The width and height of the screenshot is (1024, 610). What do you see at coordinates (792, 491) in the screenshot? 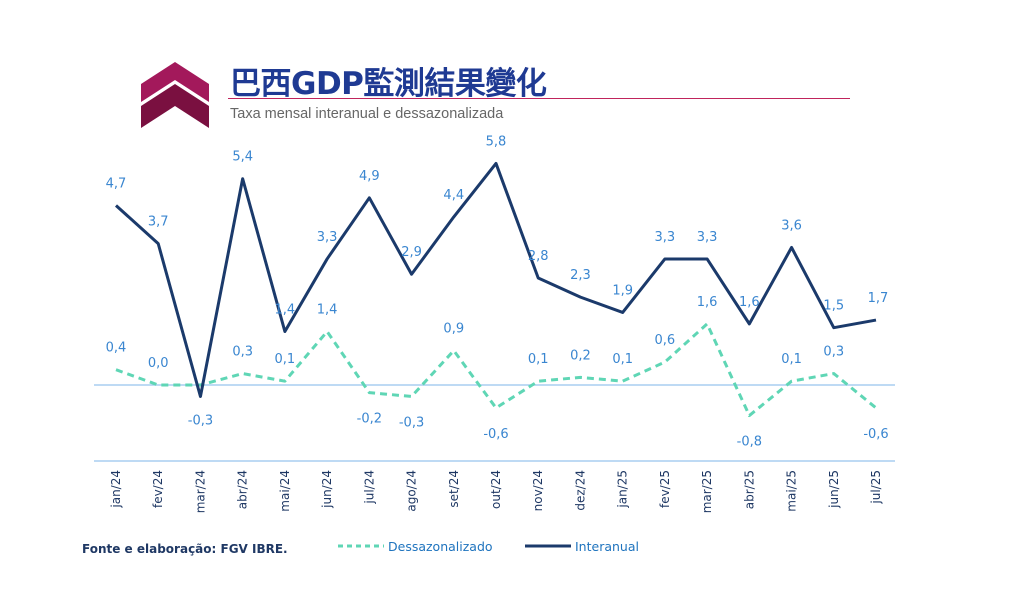
I see `x-tick-label: mai/25` at bounding box center [792, 491].